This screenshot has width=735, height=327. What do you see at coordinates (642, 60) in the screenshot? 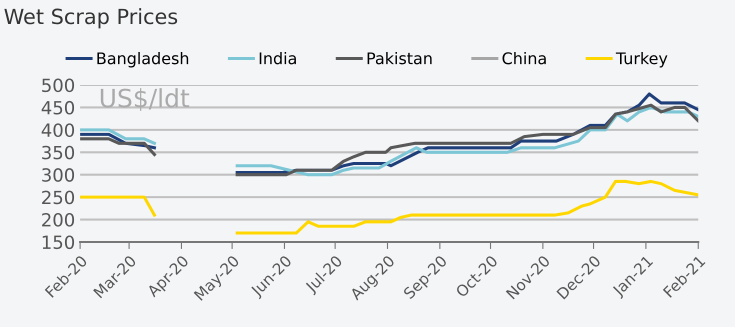
I see `legend-label: Turkey` at bounding box center [642, 60].